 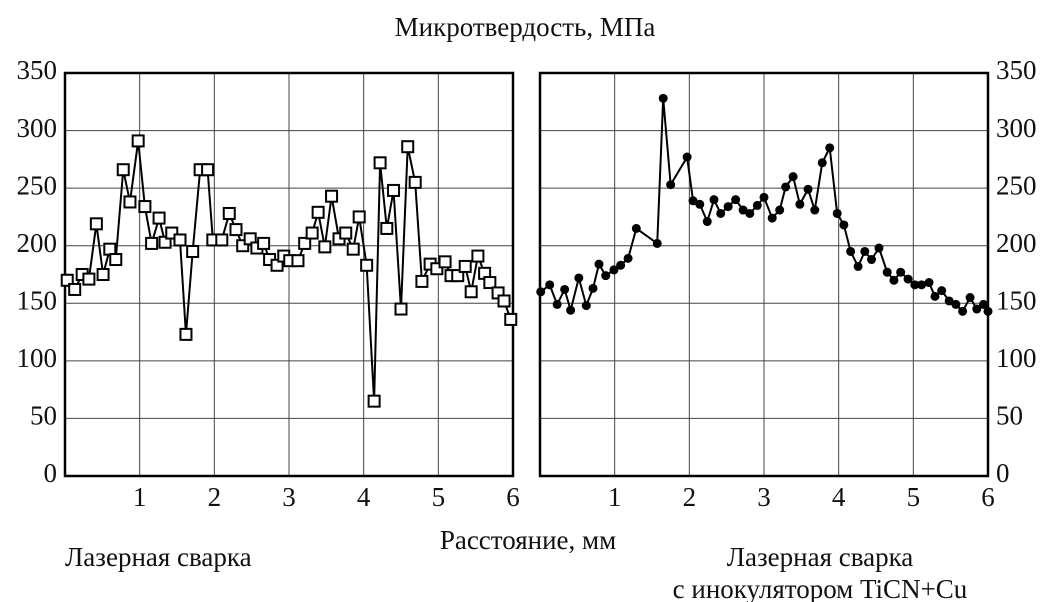 I want to click on y-tick-label: 150, so click(x=37, y=300).